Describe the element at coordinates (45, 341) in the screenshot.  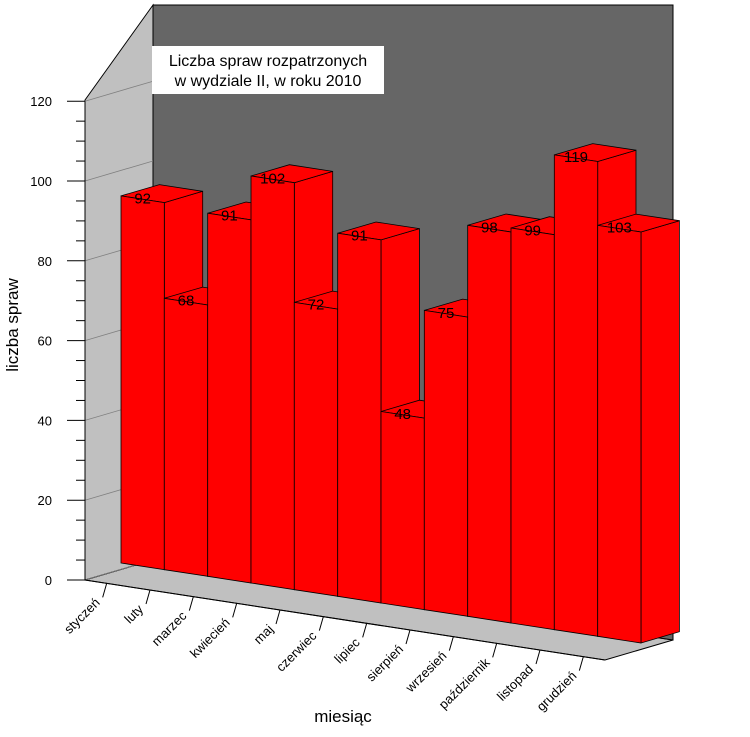
I see `y-tick-label: 60` at that location.